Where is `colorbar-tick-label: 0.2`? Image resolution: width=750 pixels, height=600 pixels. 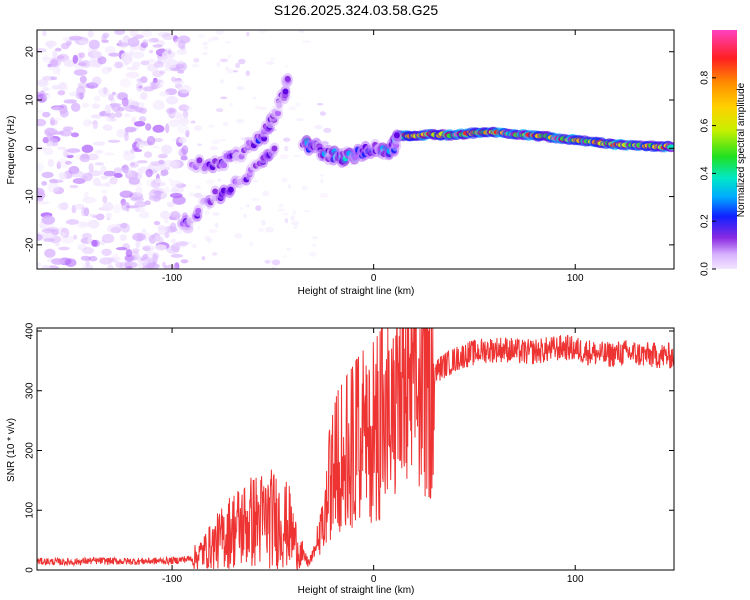
colorbar-tick-label: 0.2 is located at coordinates (705, 221).